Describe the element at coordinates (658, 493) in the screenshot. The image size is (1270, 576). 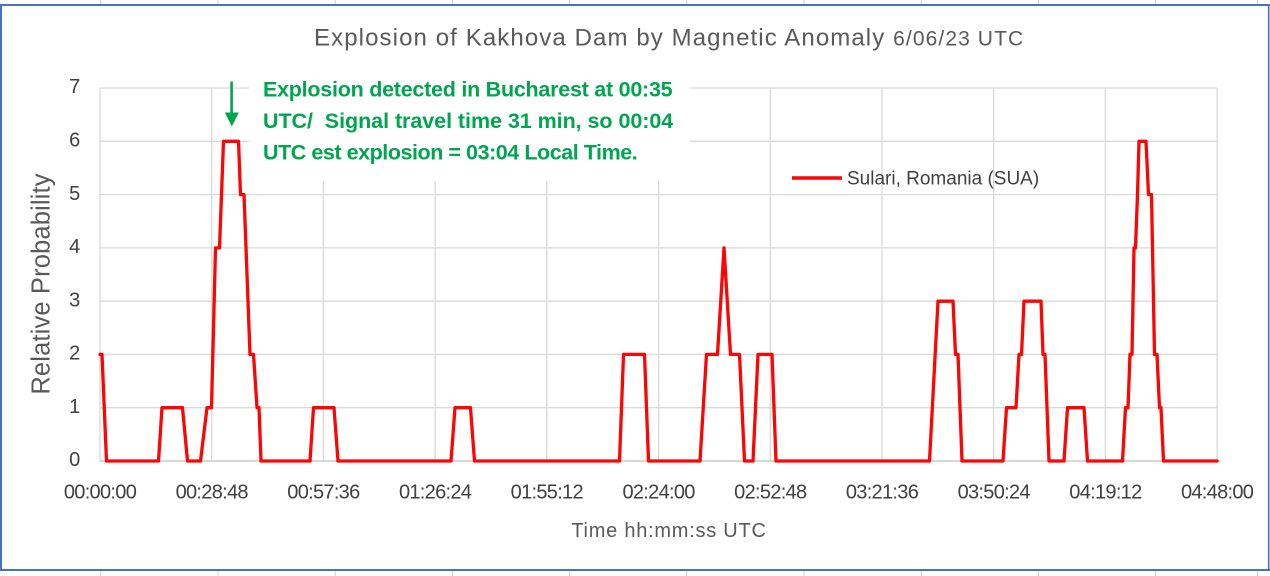
I see `svg-text: 02:24:00` at that location.